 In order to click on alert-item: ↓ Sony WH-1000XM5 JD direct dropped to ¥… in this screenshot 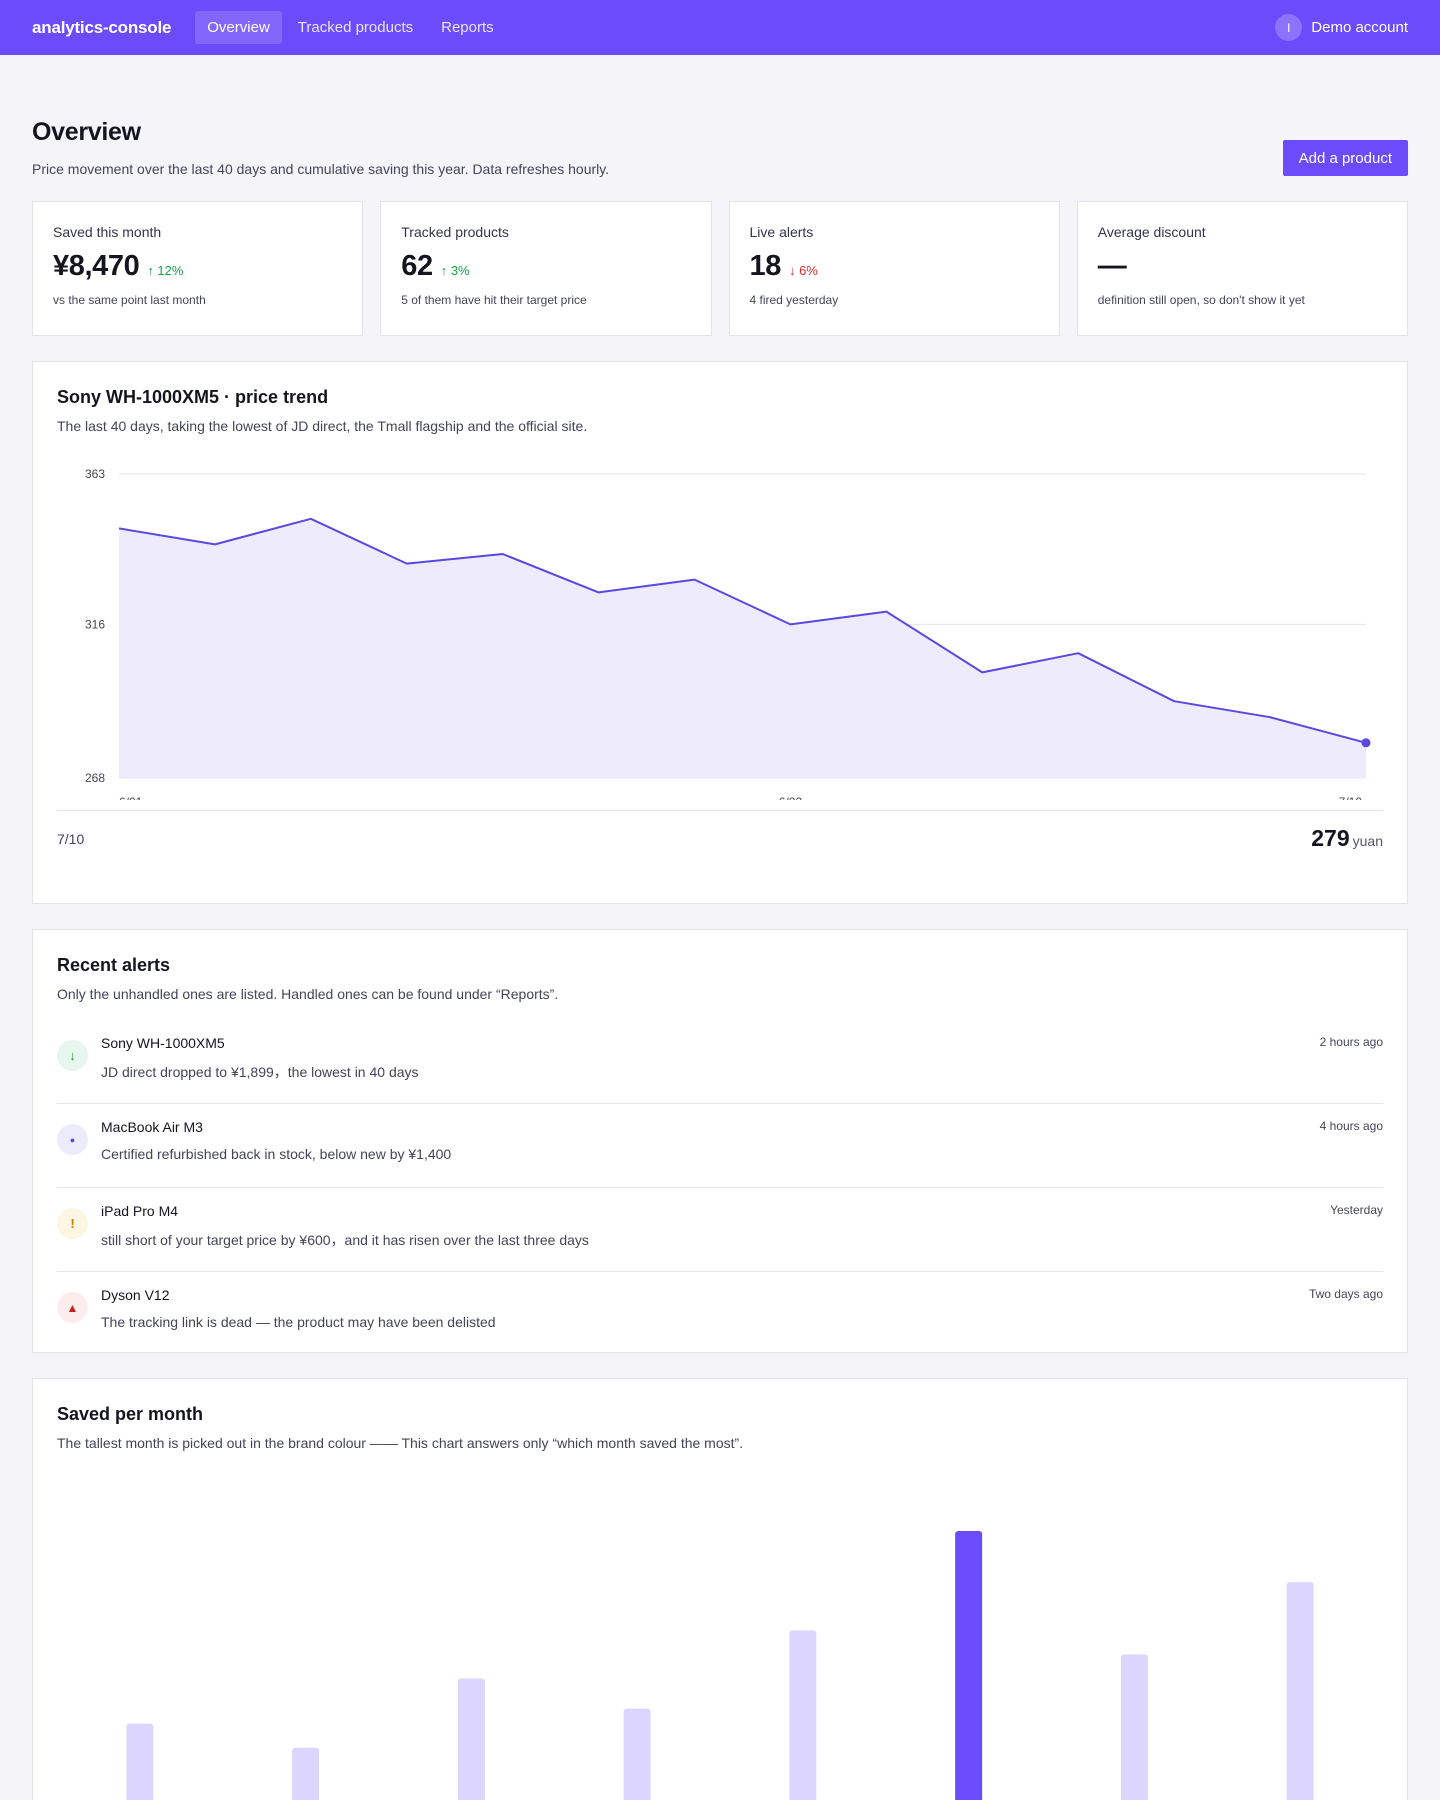, I will do `click(720, 1062)`.